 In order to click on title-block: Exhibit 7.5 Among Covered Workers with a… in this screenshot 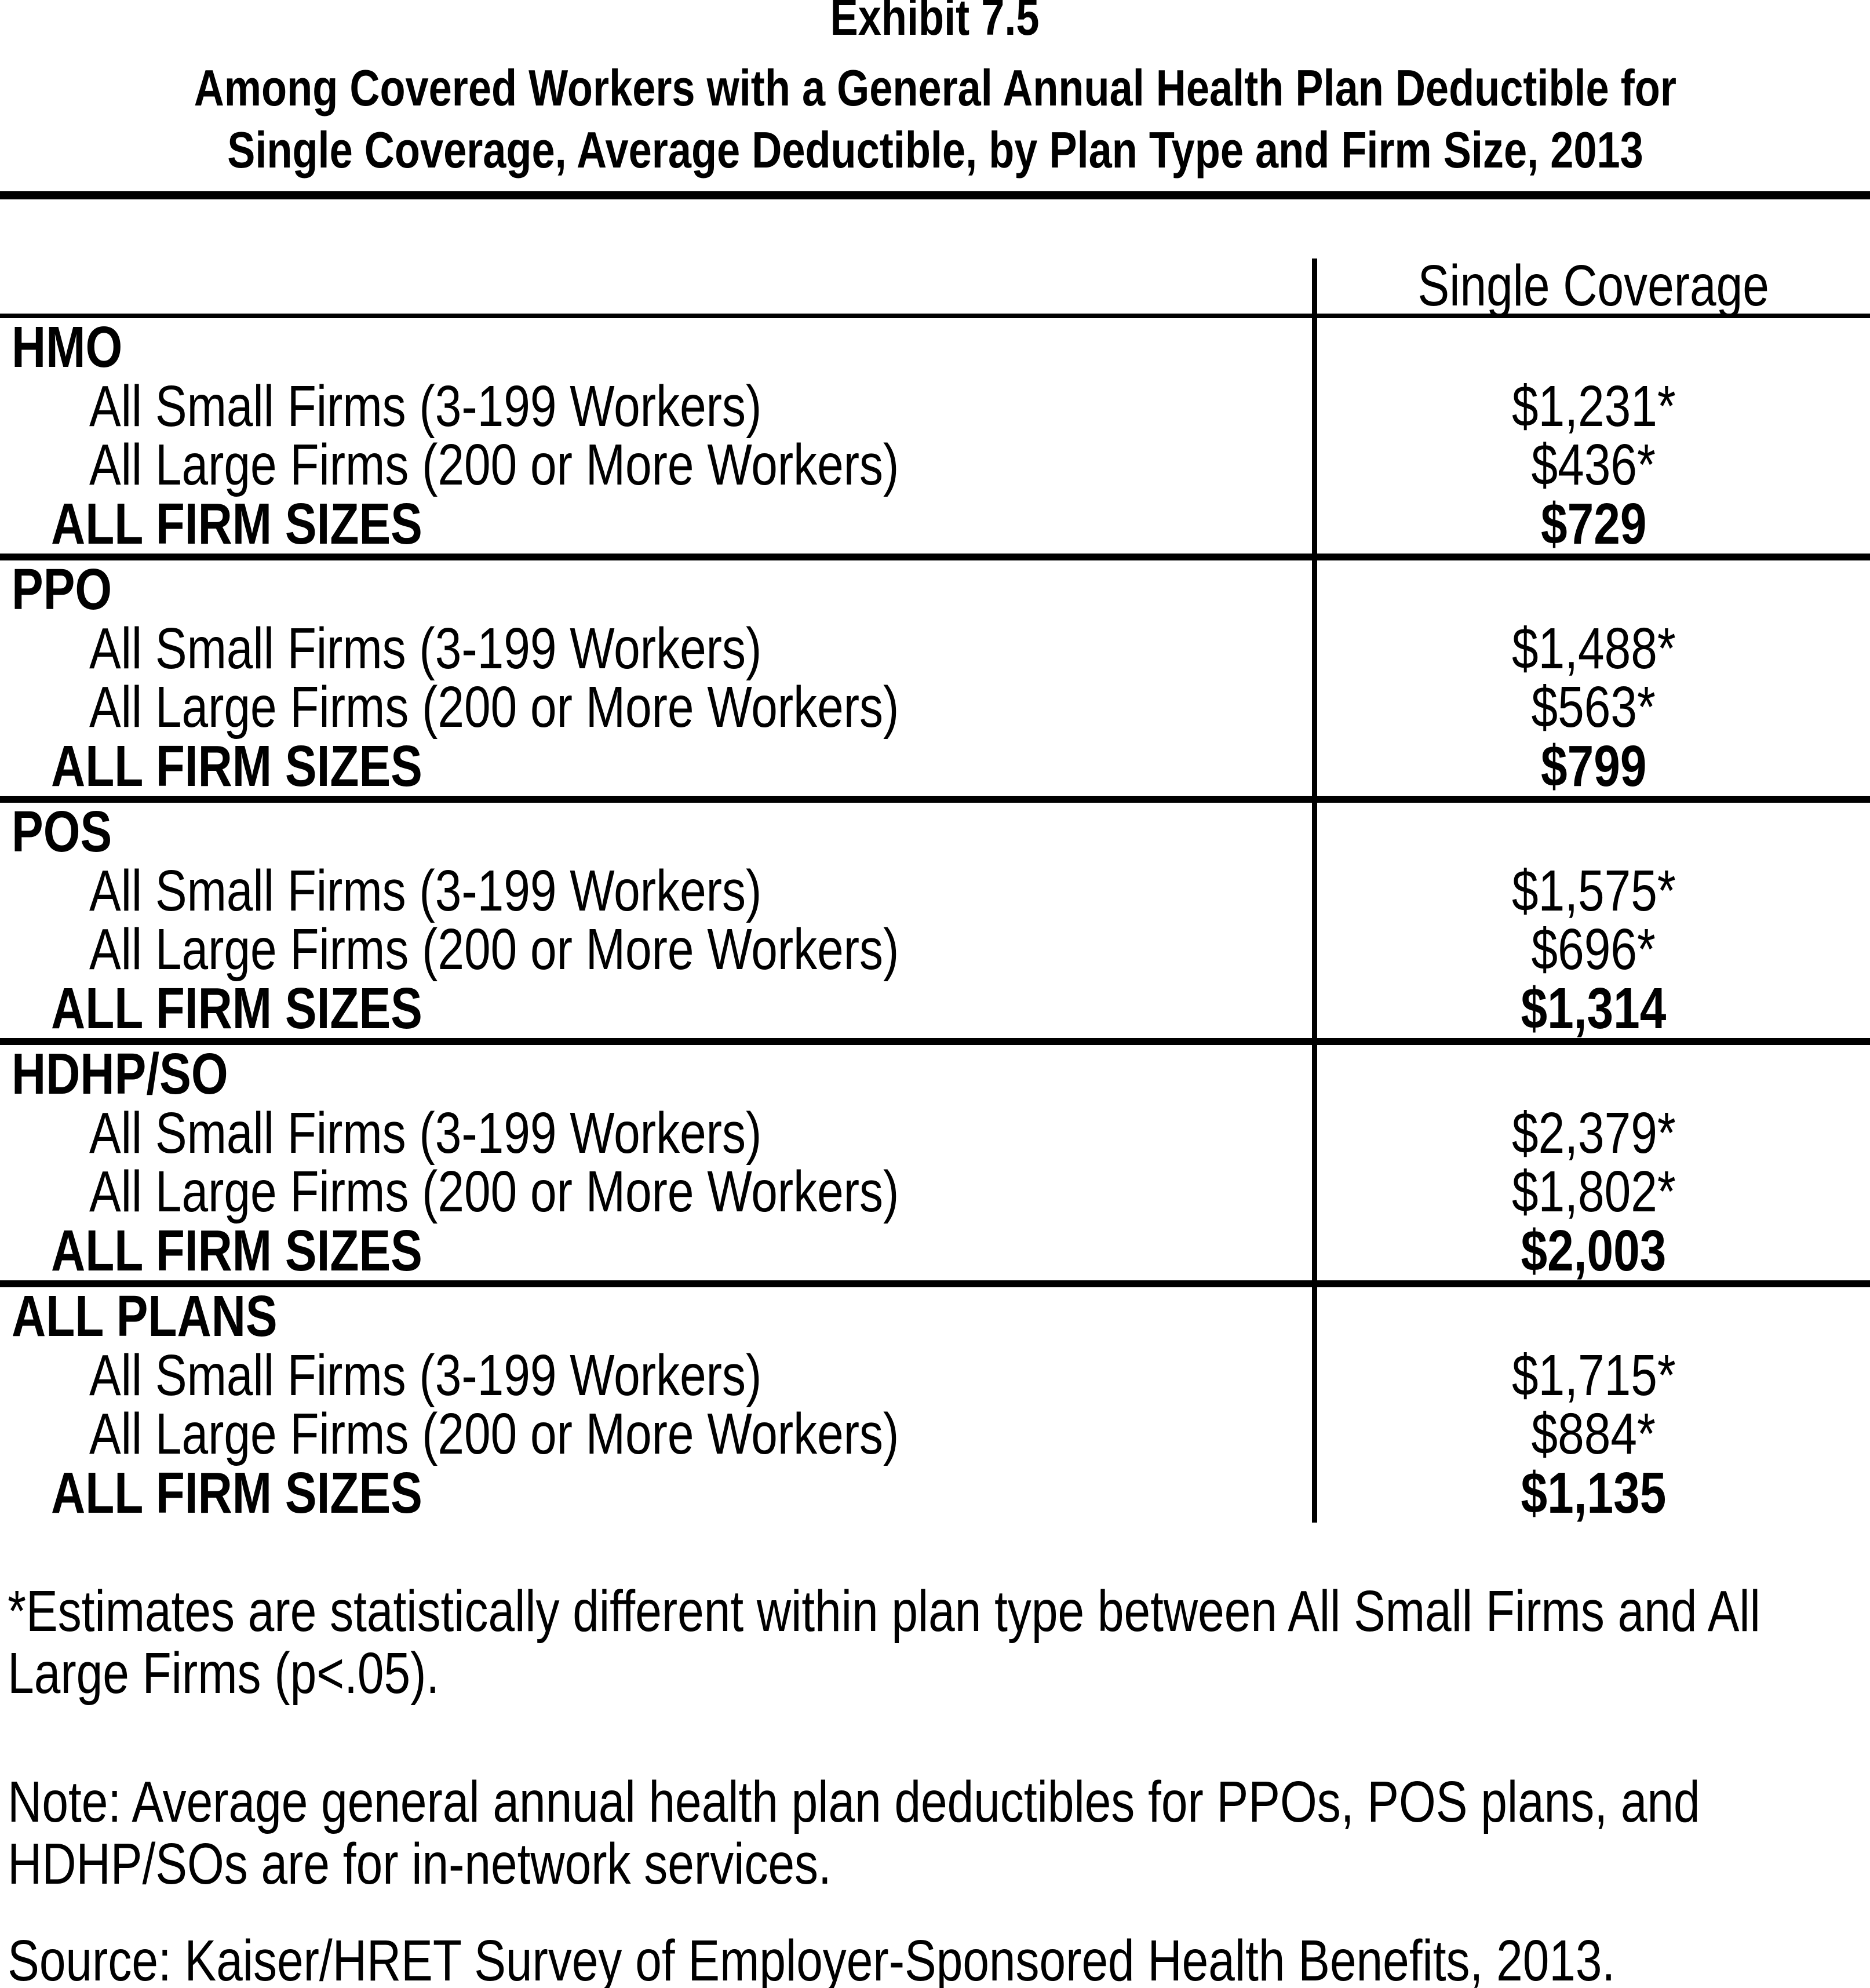, I will do `click(935, 90)`.